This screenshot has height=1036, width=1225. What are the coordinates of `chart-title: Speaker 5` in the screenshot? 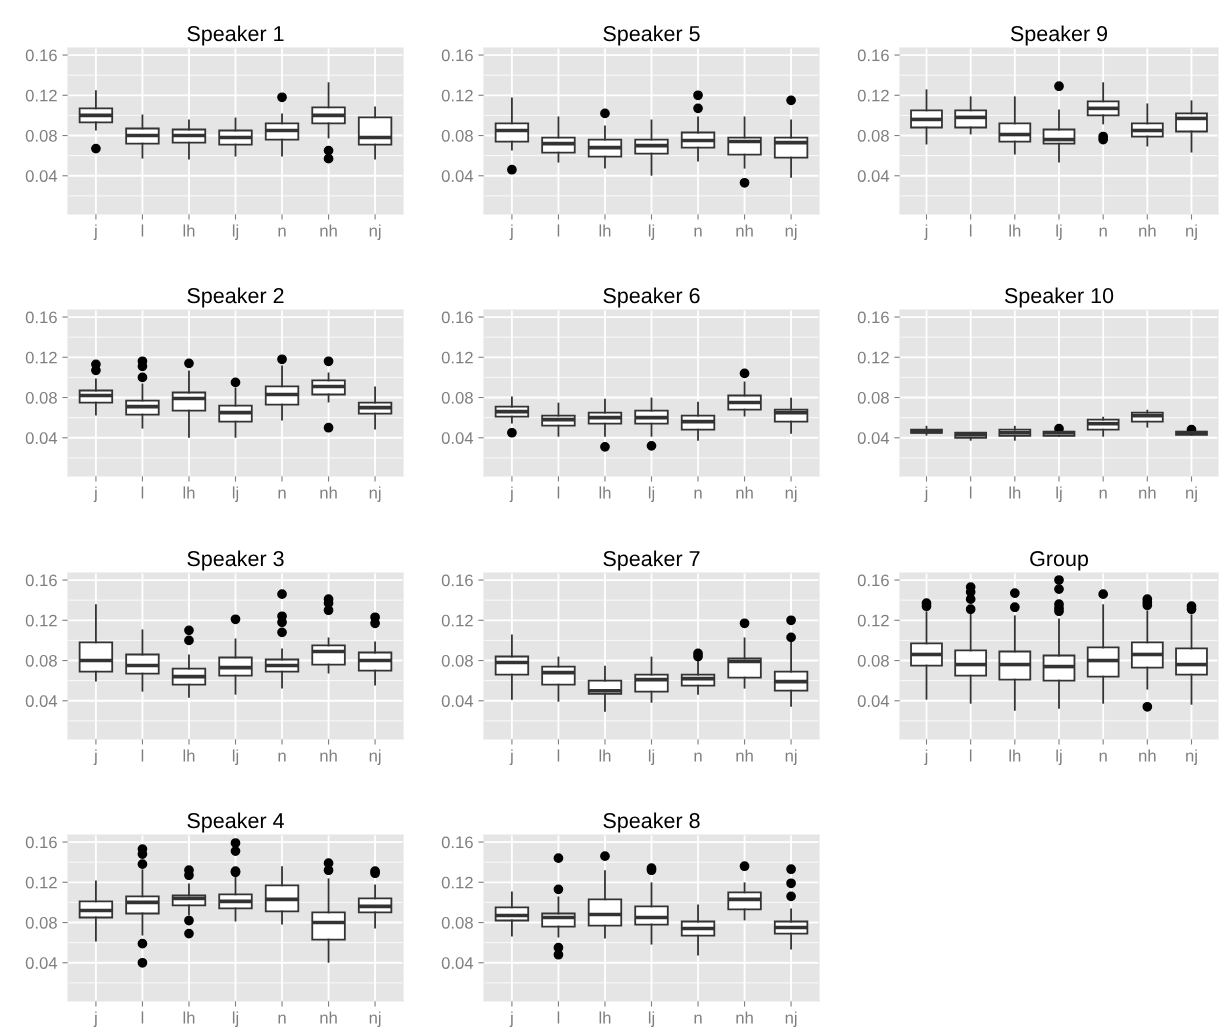 It's located at (651, 35).